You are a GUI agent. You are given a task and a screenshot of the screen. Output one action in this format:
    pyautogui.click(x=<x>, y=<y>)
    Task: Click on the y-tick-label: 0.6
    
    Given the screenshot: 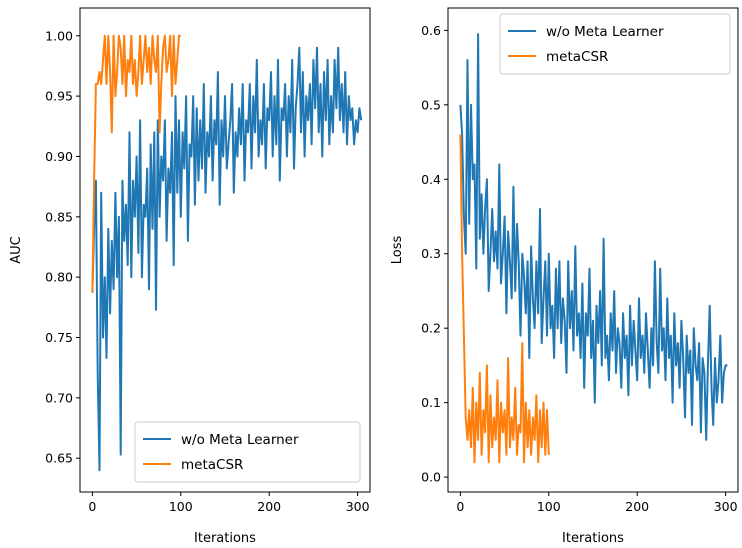 What is the action you would take?
    pyautogui.click(x=431, y=30)
    